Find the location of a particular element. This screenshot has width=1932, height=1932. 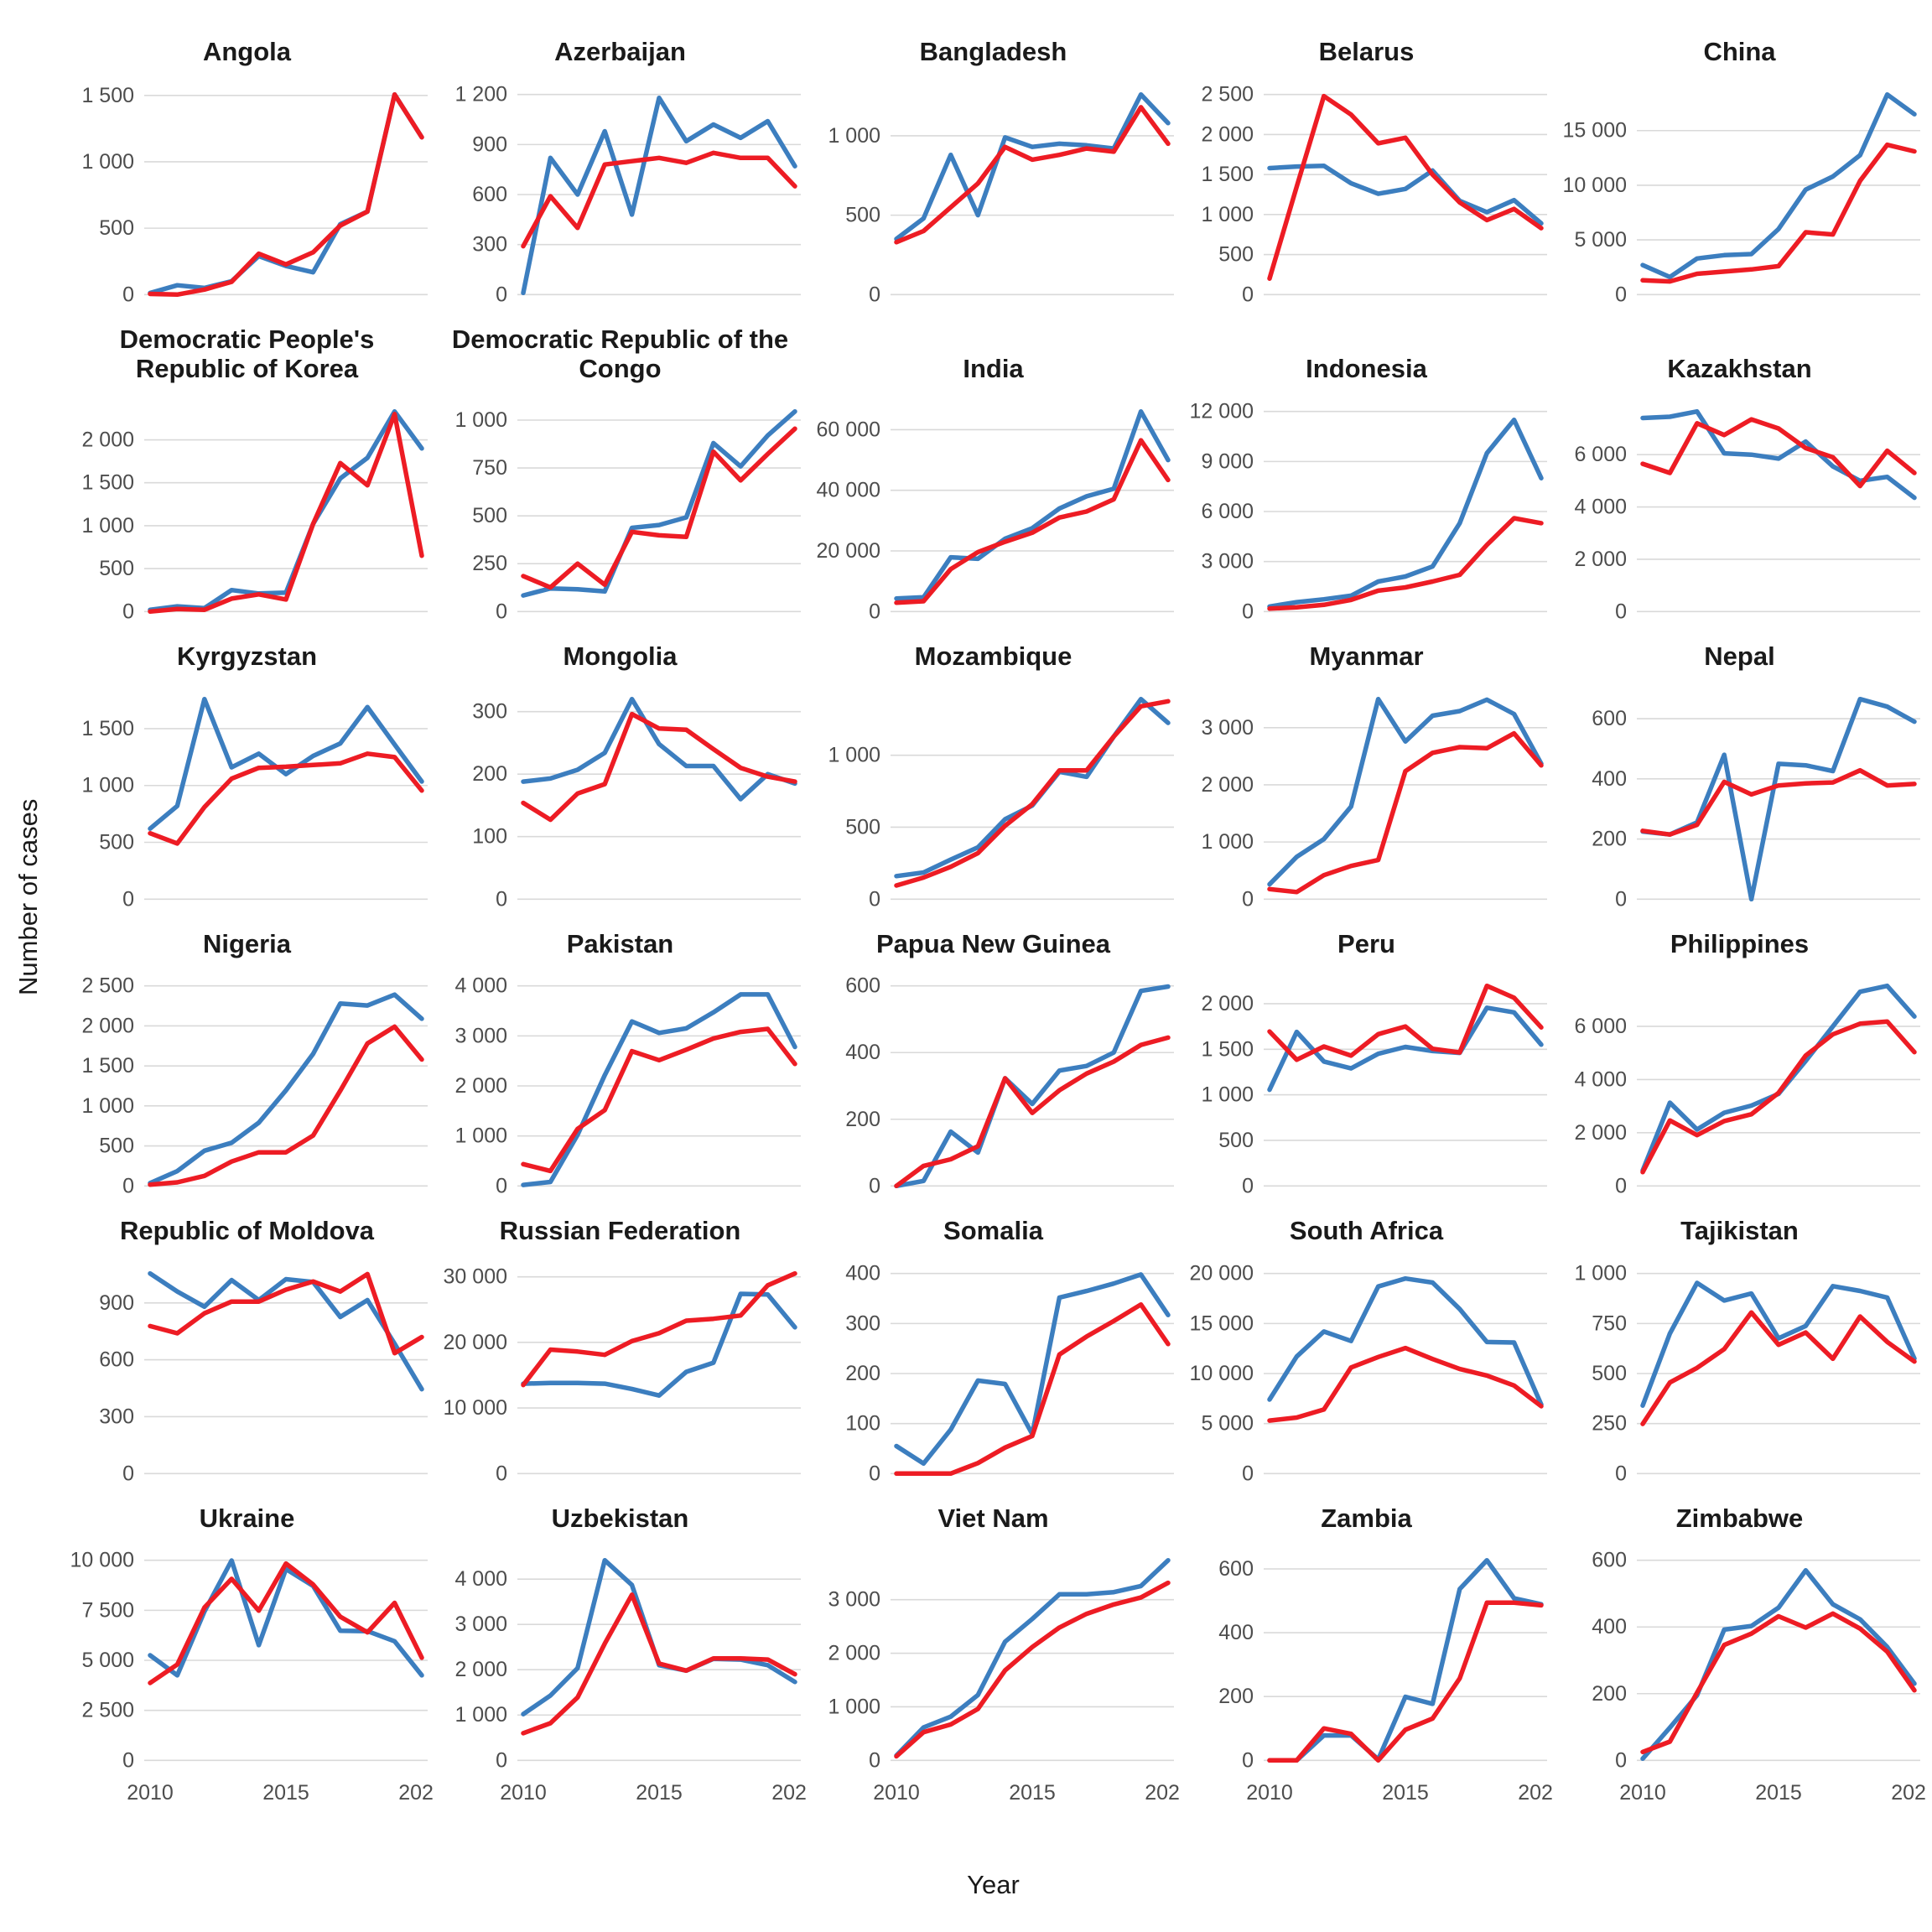

facet-papua-new-guinea: Papua New Guinea 0 200 400 600 is located at coordinates (993, 1067).